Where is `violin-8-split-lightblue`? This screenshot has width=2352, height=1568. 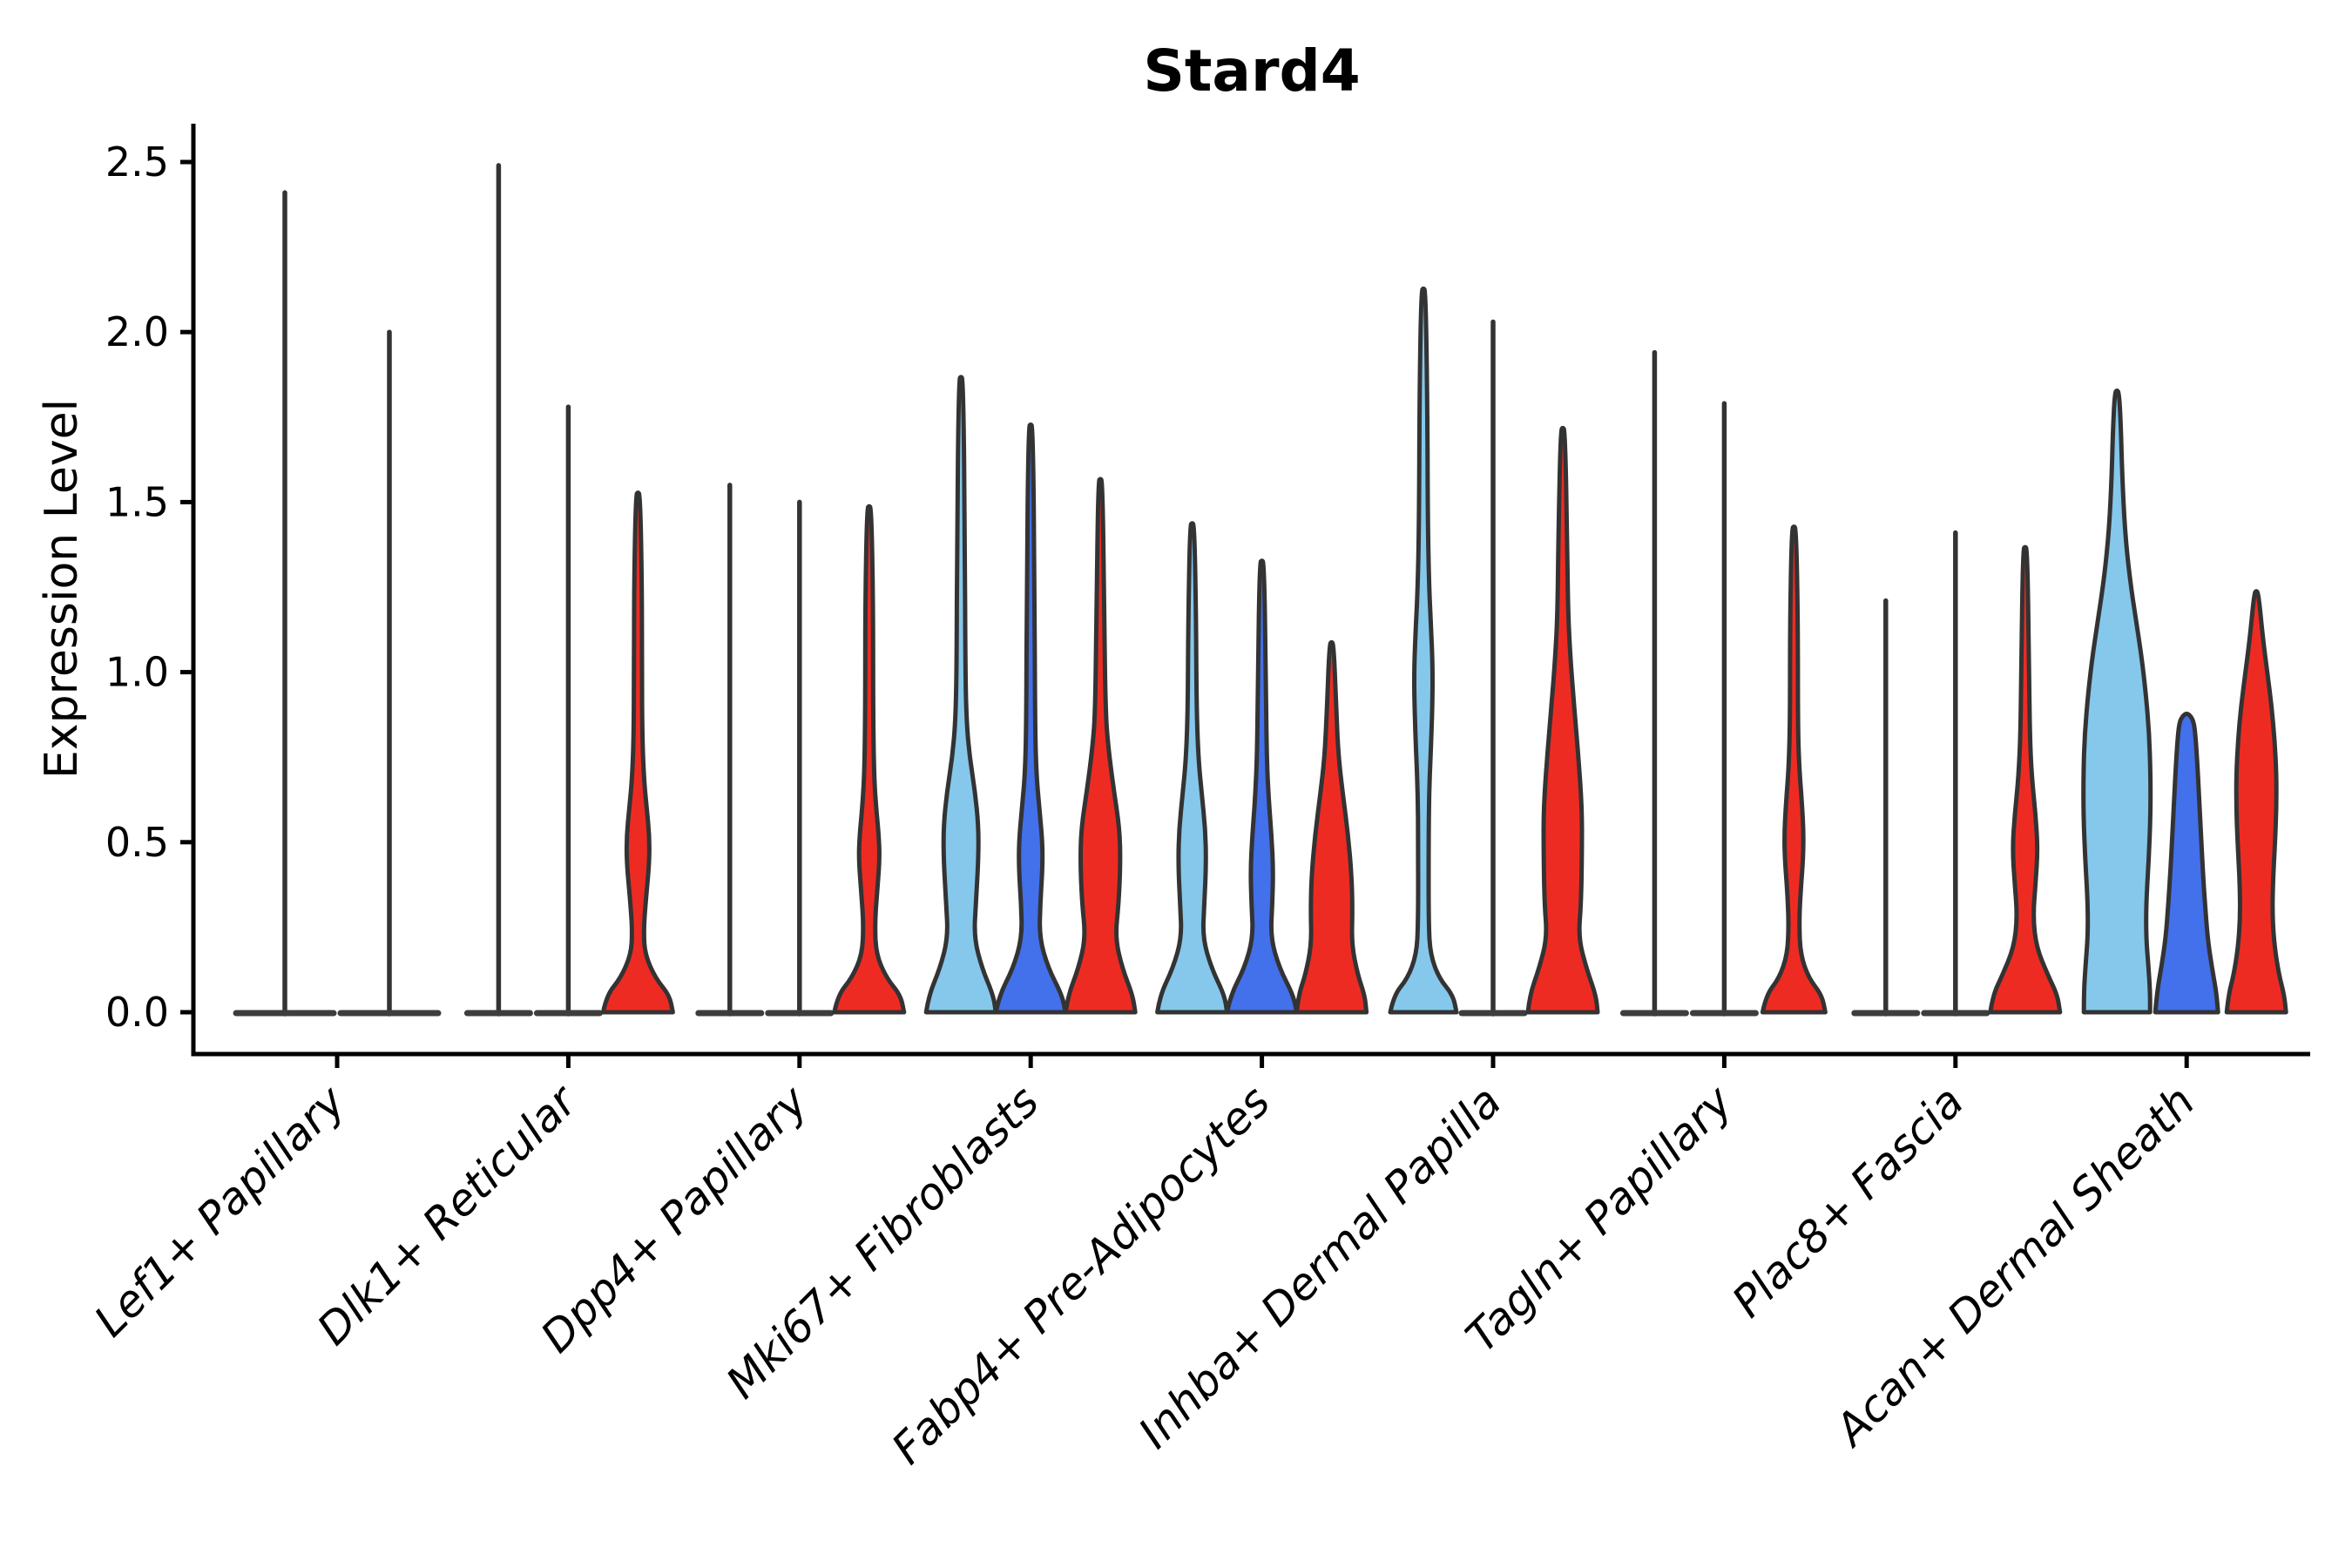
violin-8-split-lightblue is located at coordinates (2117, 702).